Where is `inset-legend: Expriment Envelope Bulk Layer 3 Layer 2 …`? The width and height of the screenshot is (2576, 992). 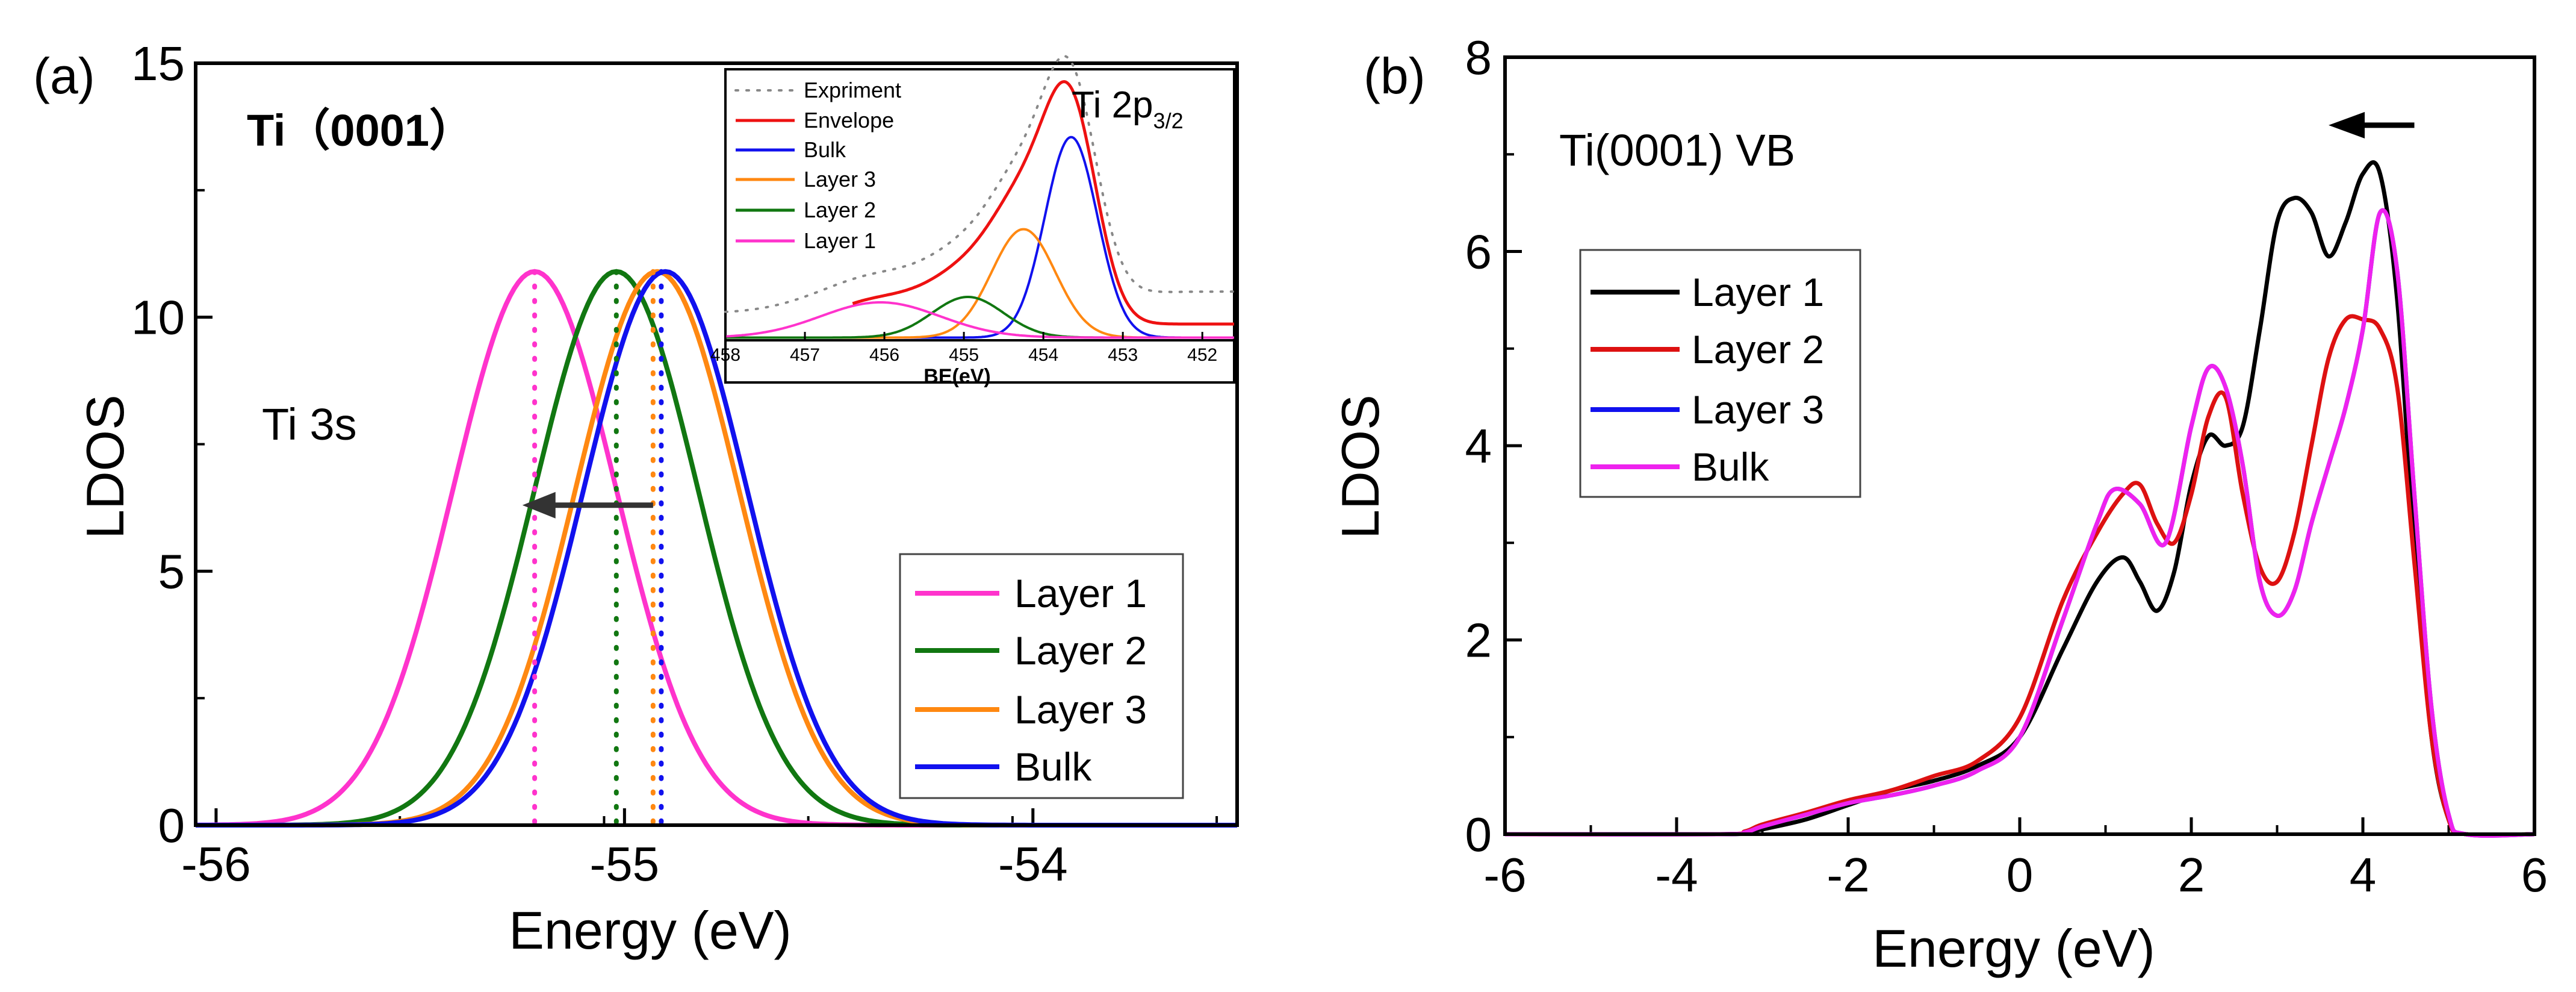
inset-legend: Expriment Envelope Bulk Layer 3 Layer 2 … is located at coordinates (817, 165).